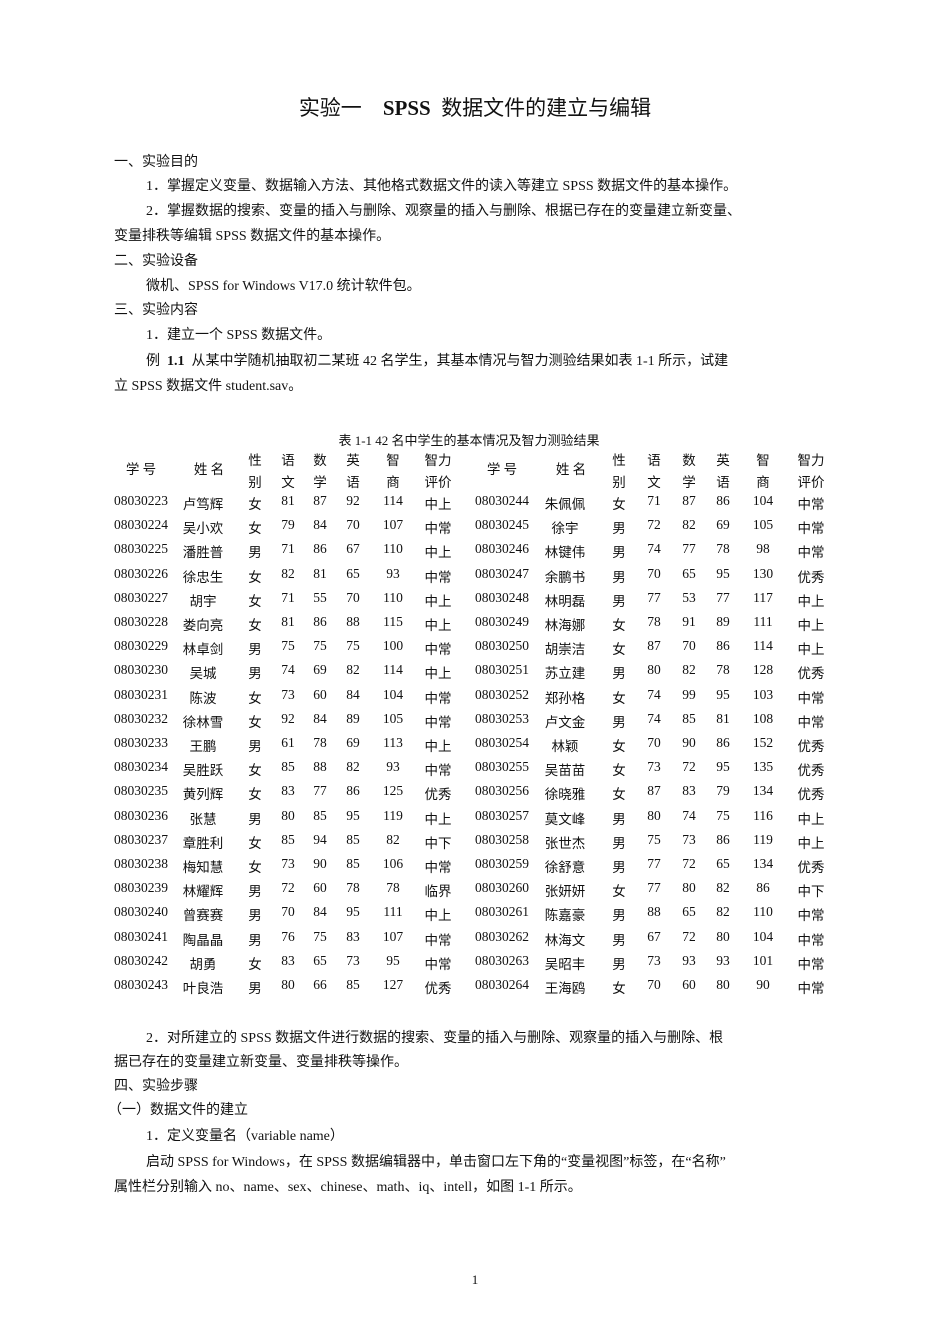 The image size is (950, 1344). I want to click on header-iq: 商, so click(763, 482).